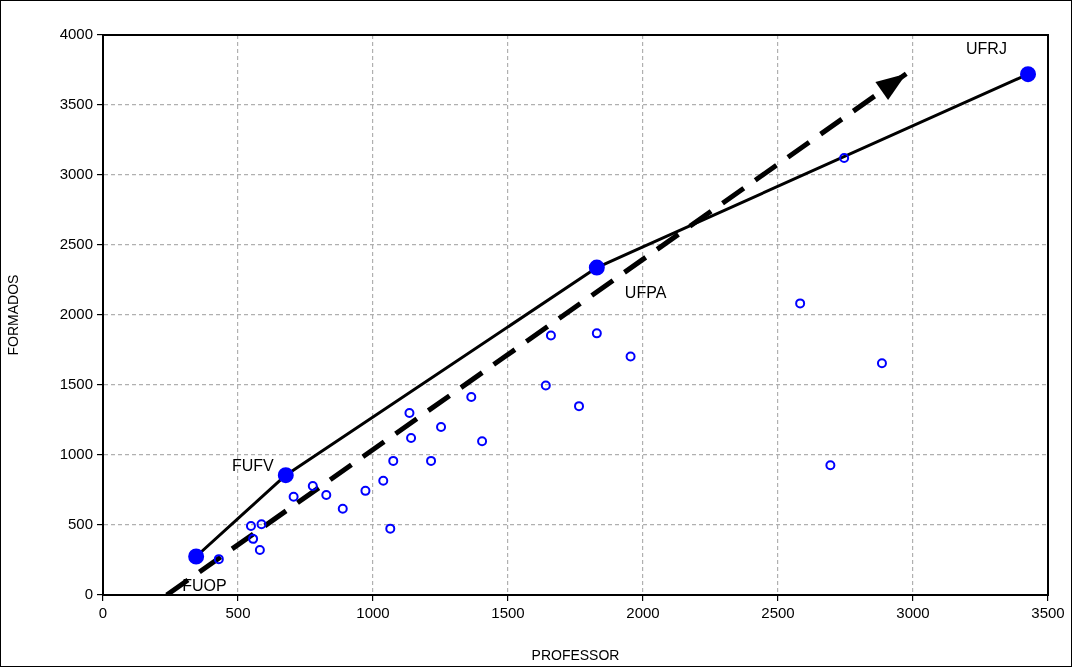 This screenshot has height=667, width=1072. I want to click on y-tick-label: 0, so click(88, 594).